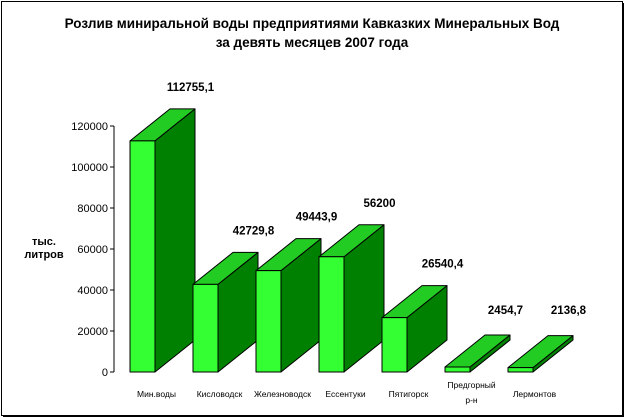 The height and width of the screenshot is (417, 624). Describe the element at coordinates (92, 209) in the screenshot. I see `y-tick-label: 80000` at that location.